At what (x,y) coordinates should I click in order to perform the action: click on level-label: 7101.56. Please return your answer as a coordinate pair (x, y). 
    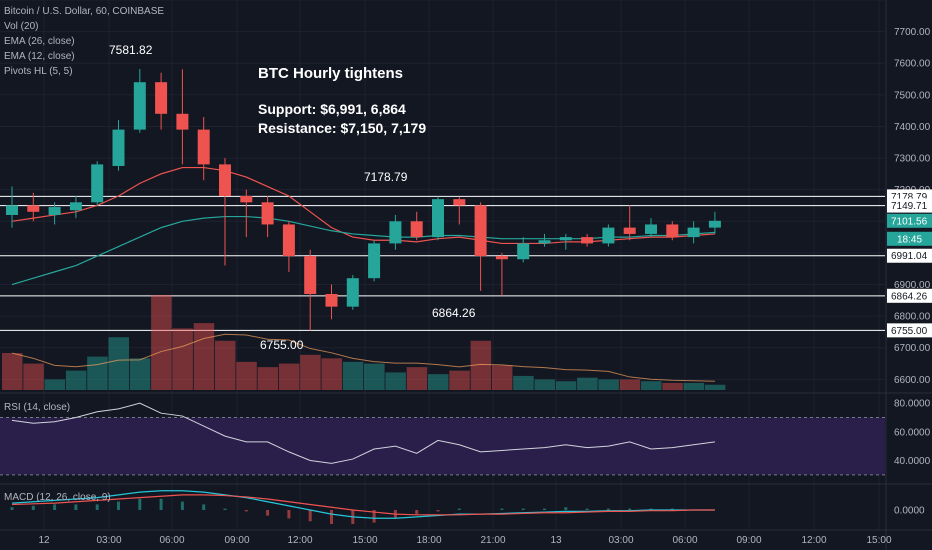
    Looking at the image, I should click on (909, 221).